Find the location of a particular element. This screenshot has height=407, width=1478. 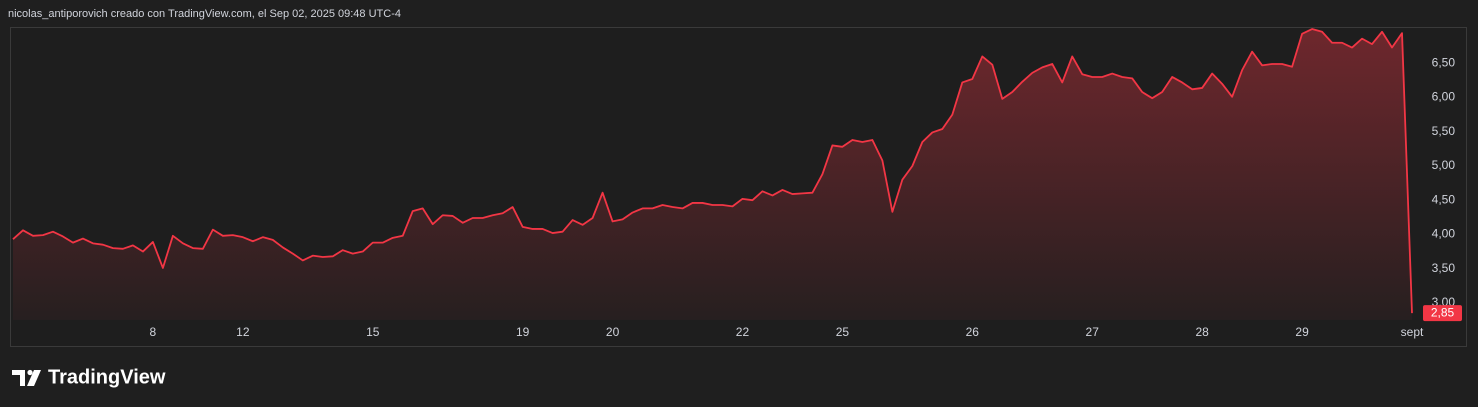

x-tick-label: 19 is located at coordinates (523, 332).